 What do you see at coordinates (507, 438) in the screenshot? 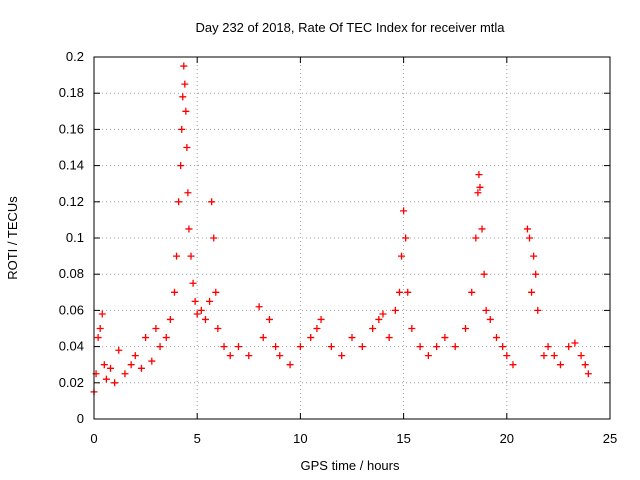
I see `x-tick-label: 20` at bounding box center [507, 438].